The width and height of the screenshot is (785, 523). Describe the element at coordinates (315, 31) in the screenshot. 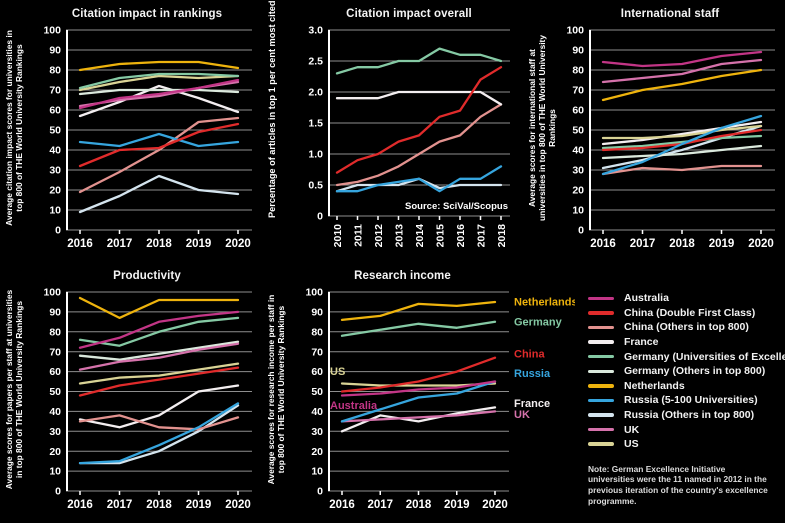

I see `svg-text: 3.0` at that location.